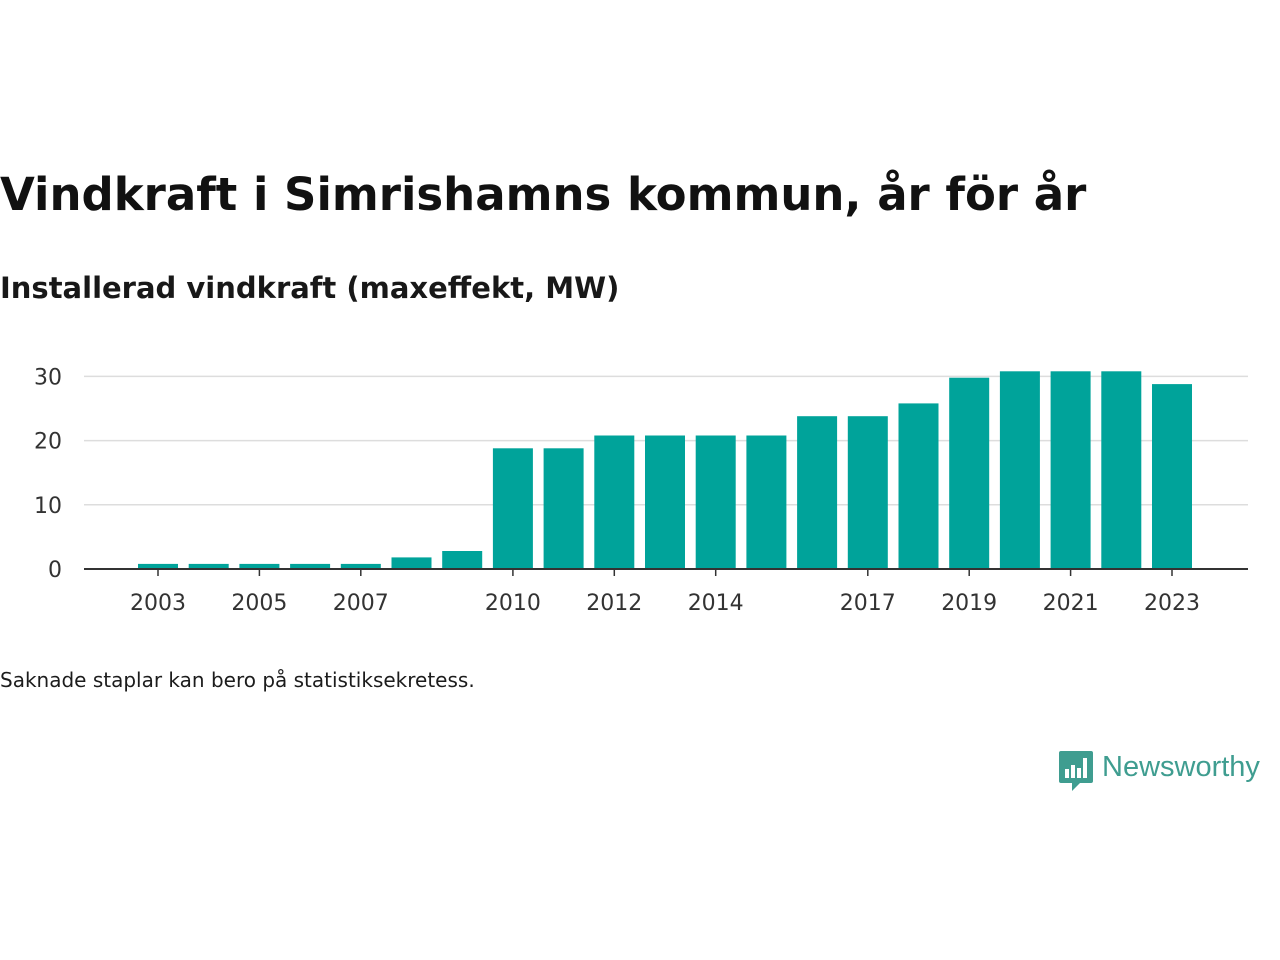 This screenshot has height=960, width=1280. I want to click on newsworthy-logo-icon, so click(1076, 771).